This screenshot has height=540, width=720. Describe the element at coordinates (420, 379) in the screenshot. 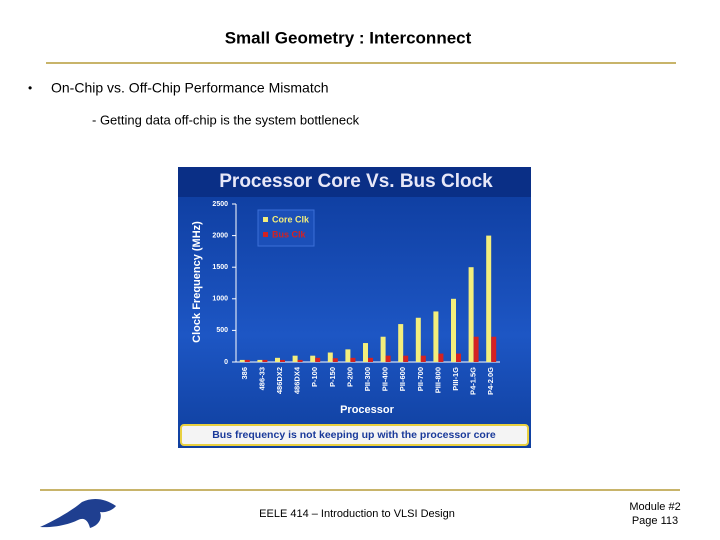

I see `x-tick-label: PII-700` at that location.